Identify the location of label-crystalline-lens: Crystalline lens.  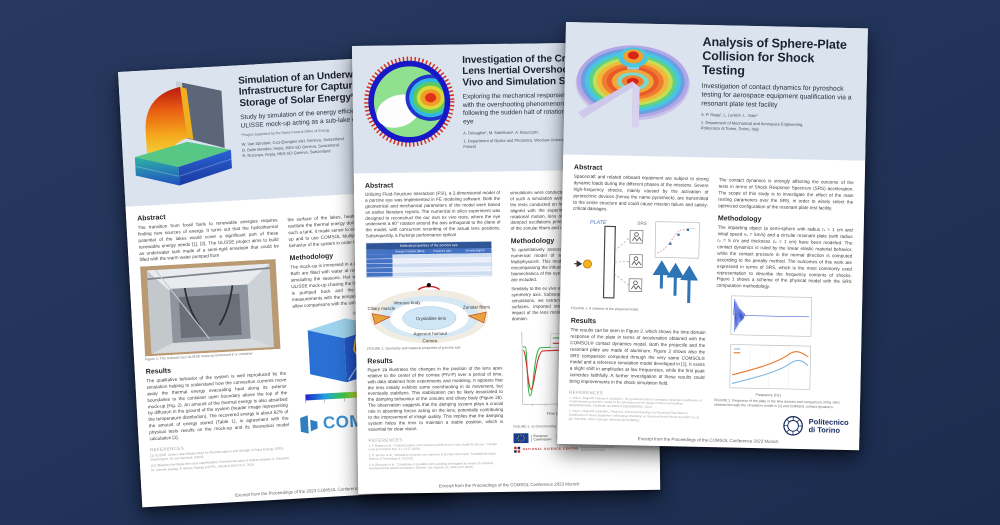
(431, 318).